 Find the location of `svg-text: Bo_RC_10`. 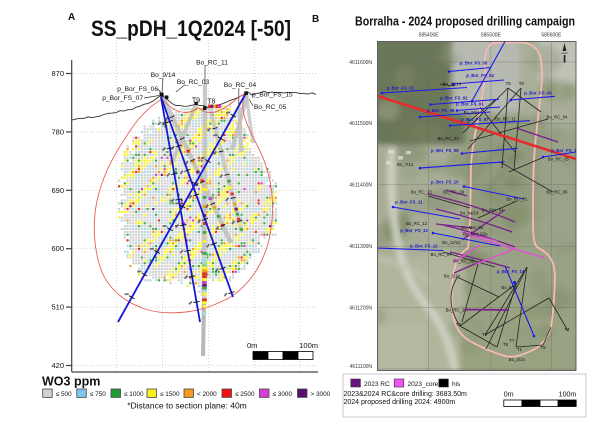

svg-text: Bo_RC_10 is located at coordinates (457, 309).